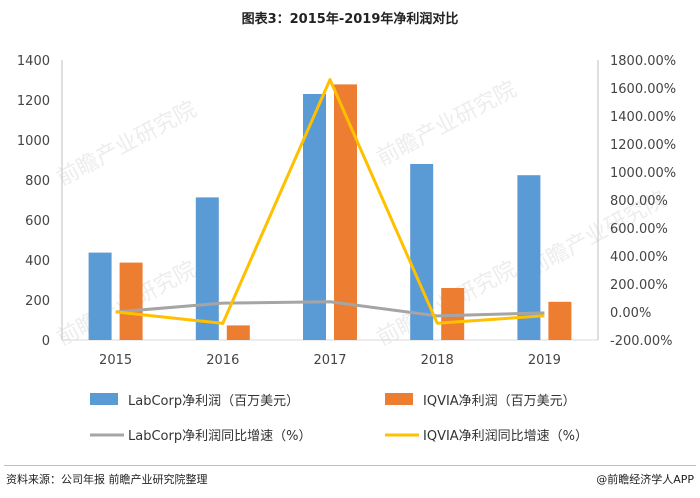 The image size is (700, 498). Describe the element at coordinates (544, 360) in the screenshot. I see `x-tick-label: 2019` at that location.